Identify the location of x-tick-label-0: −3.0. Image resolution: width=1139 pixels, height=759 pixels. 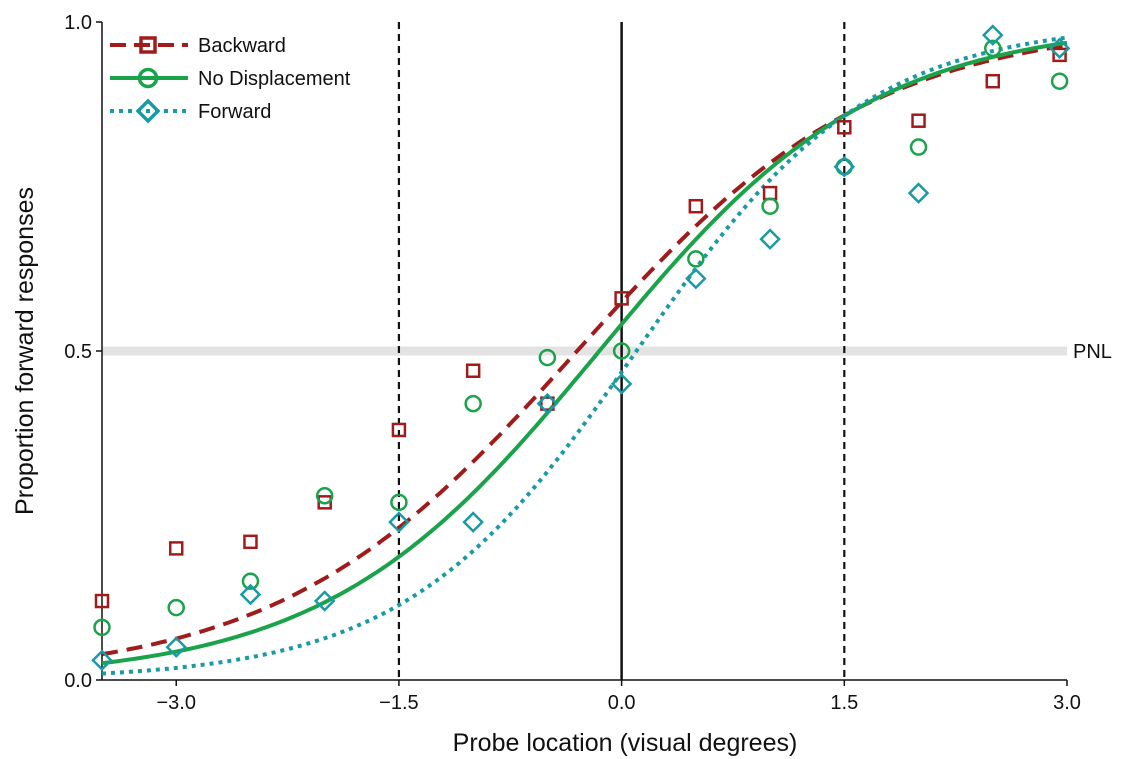
(175, 703).